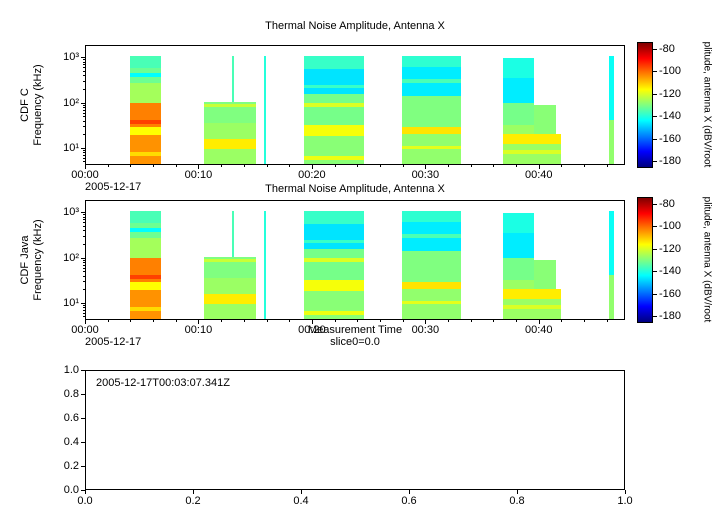 Image resolution: width=718 pixels, height=532 pixels. What do you see at coordinates (31, 260) in the screenshot?
I see `panel2-ylabel: CDF Java Frequency (kHz)` at bounding box center [31, 260].